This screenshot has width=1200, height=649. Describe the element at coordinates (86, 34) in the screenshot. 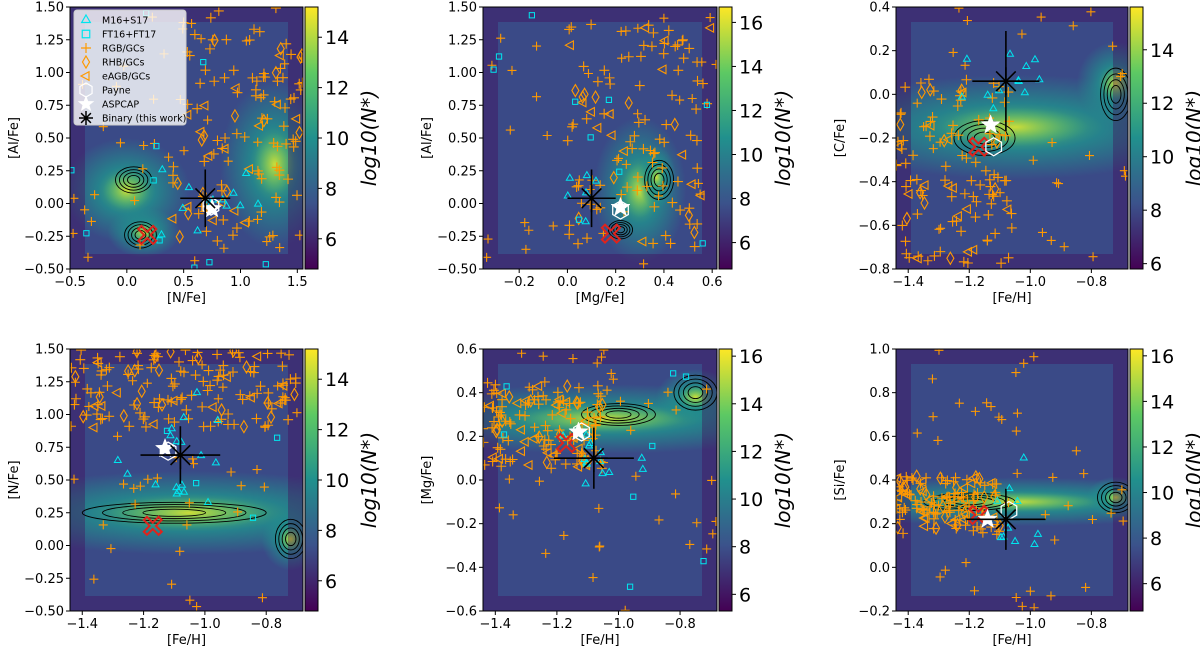

I see `legend-marker` at that location.